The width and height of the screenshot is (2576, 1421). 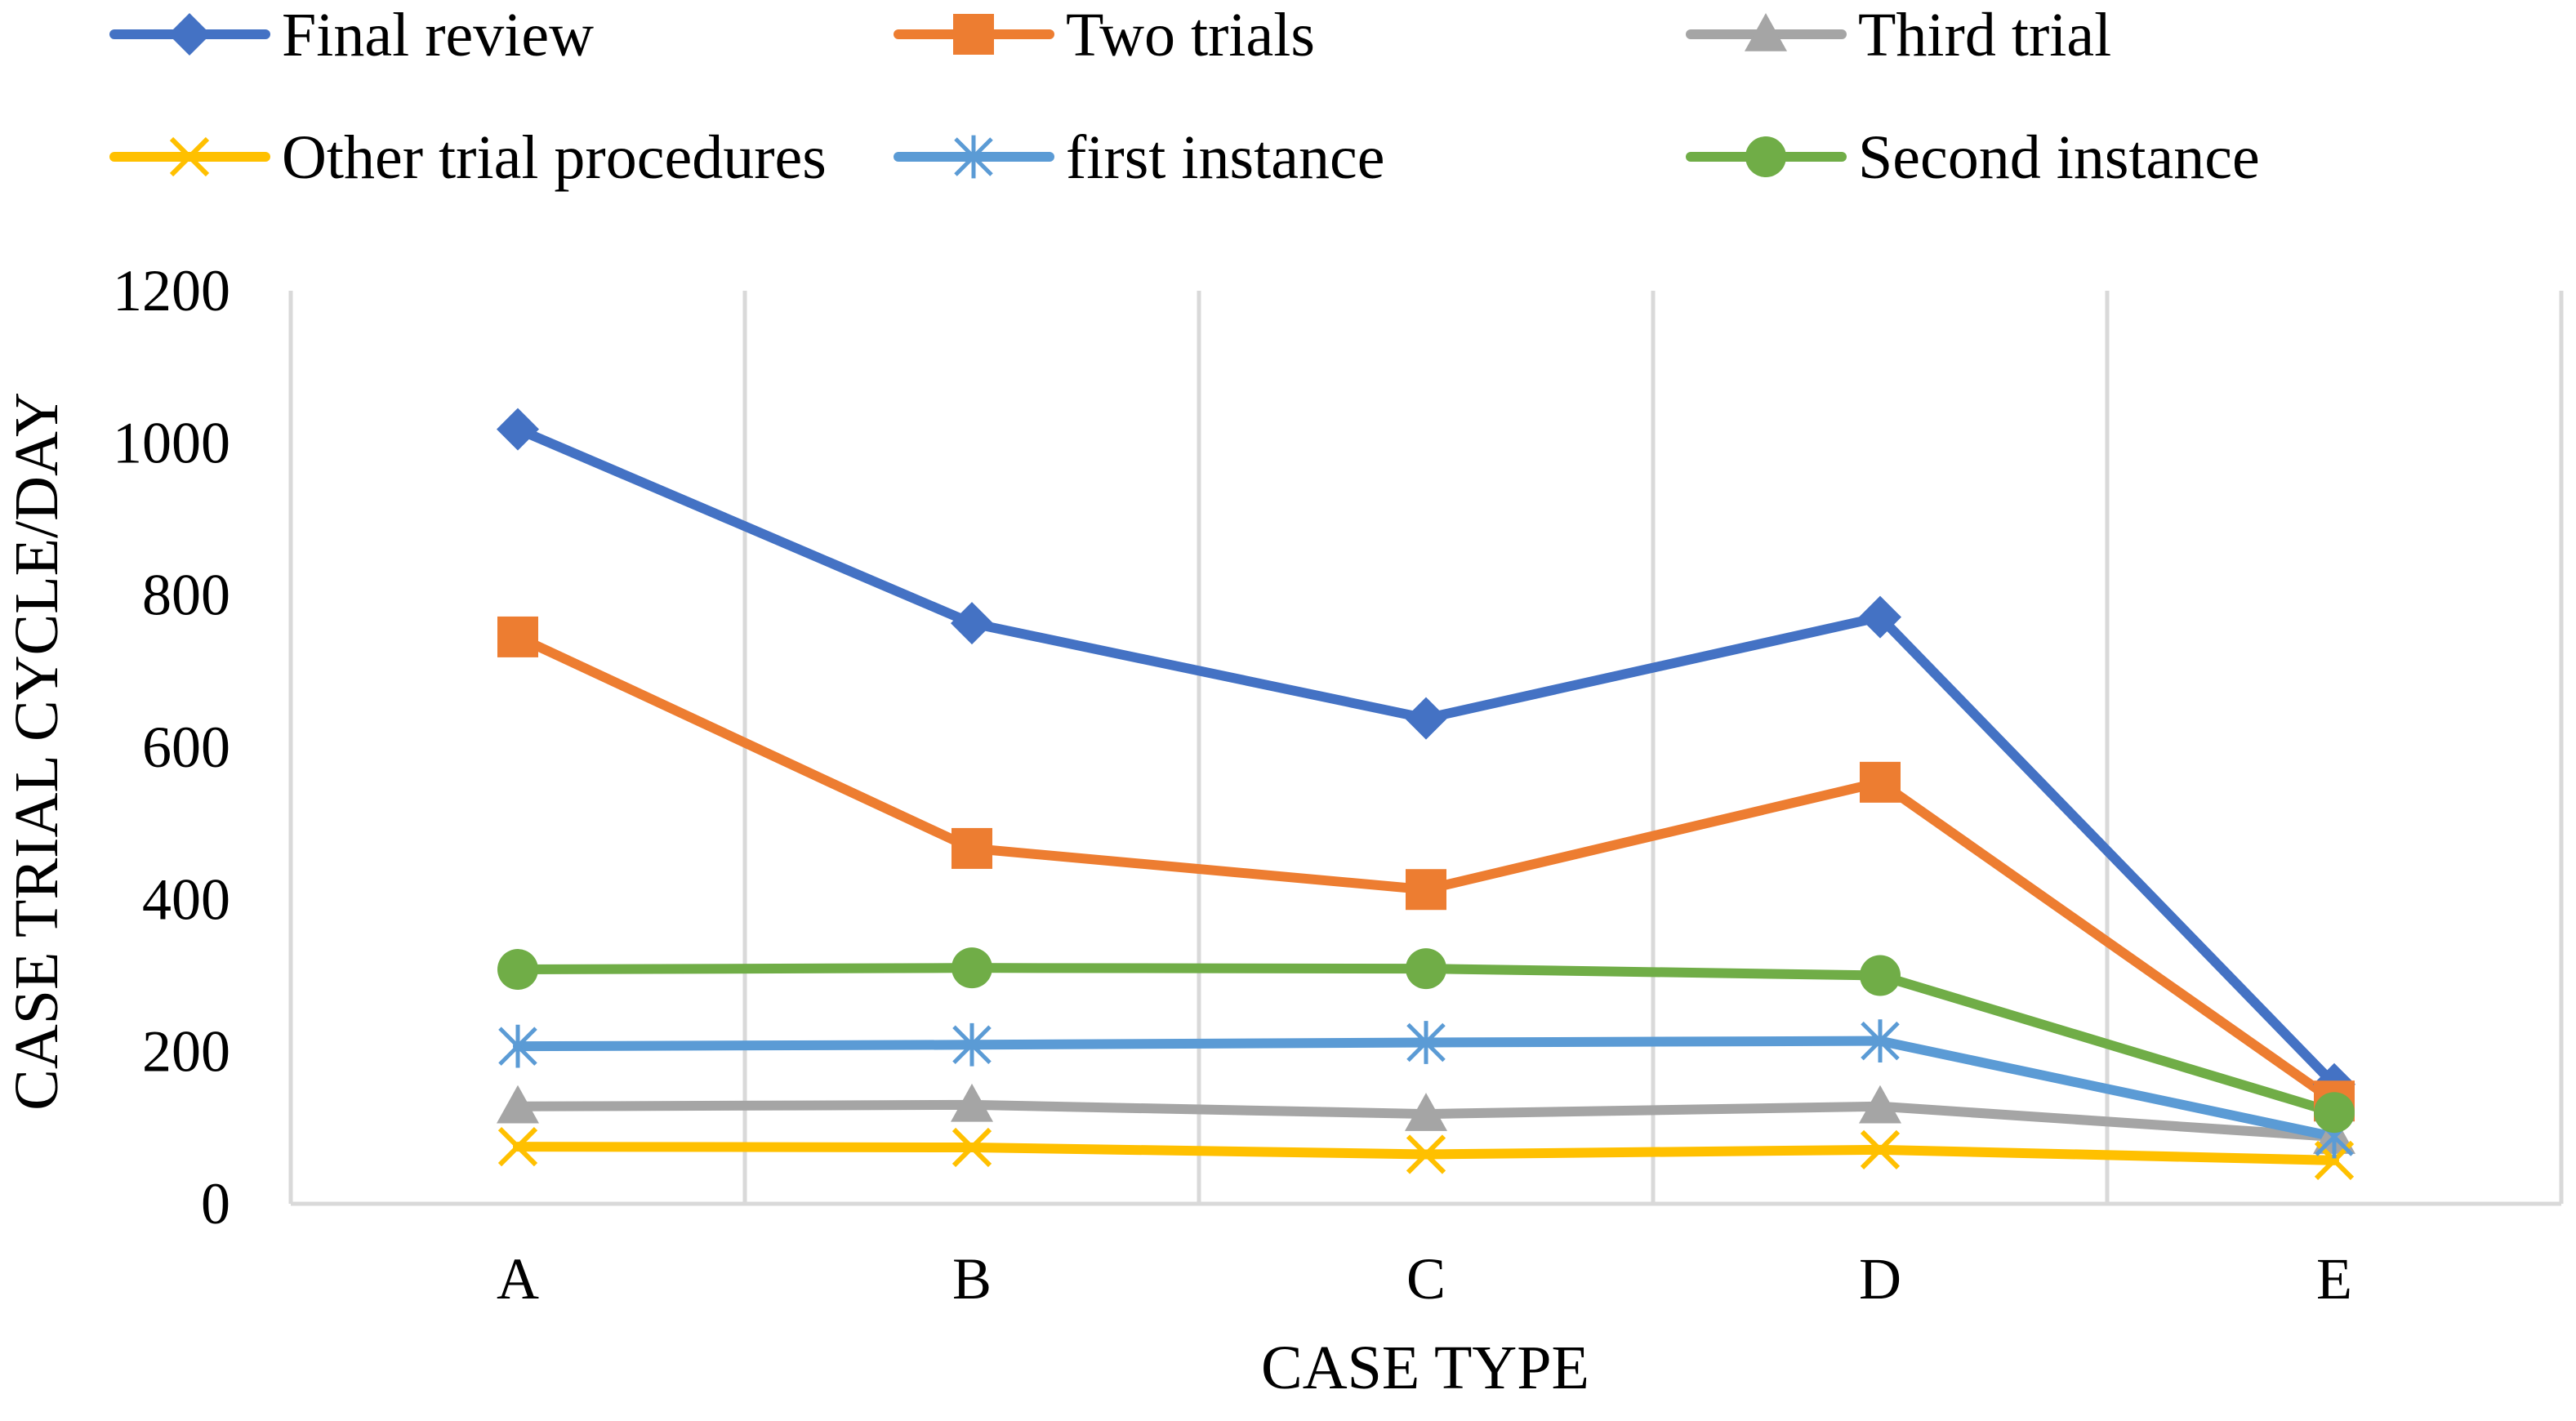 I want to click on y-tick-label: 600, so click(x=186, y=747).